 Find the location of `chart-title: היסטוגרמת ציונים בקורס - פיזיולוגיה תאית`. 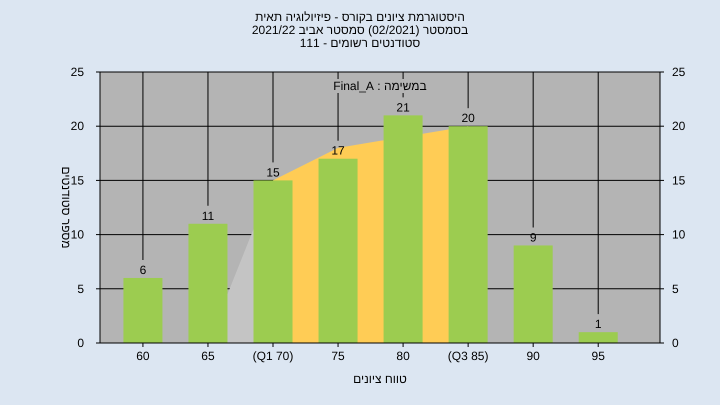

chart-title: היסטוגרמת ציונים בקורס - פיזיולוגיה תאית is located at coordinates (360, 17).